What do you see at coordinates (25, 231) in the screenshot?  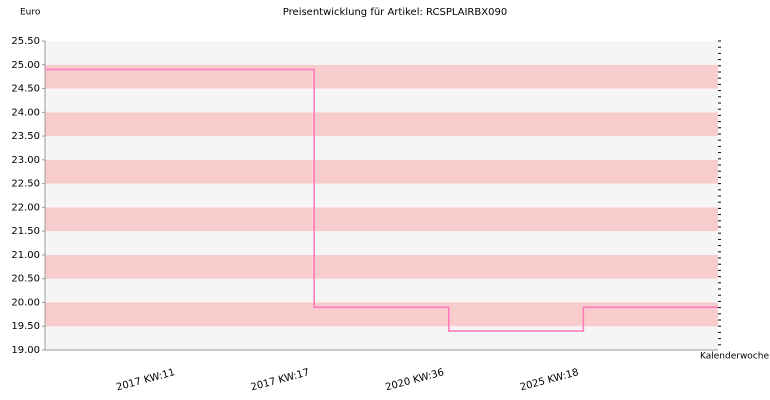 I see `y-tick-label: 21.50` at bounding box center [25, 231].